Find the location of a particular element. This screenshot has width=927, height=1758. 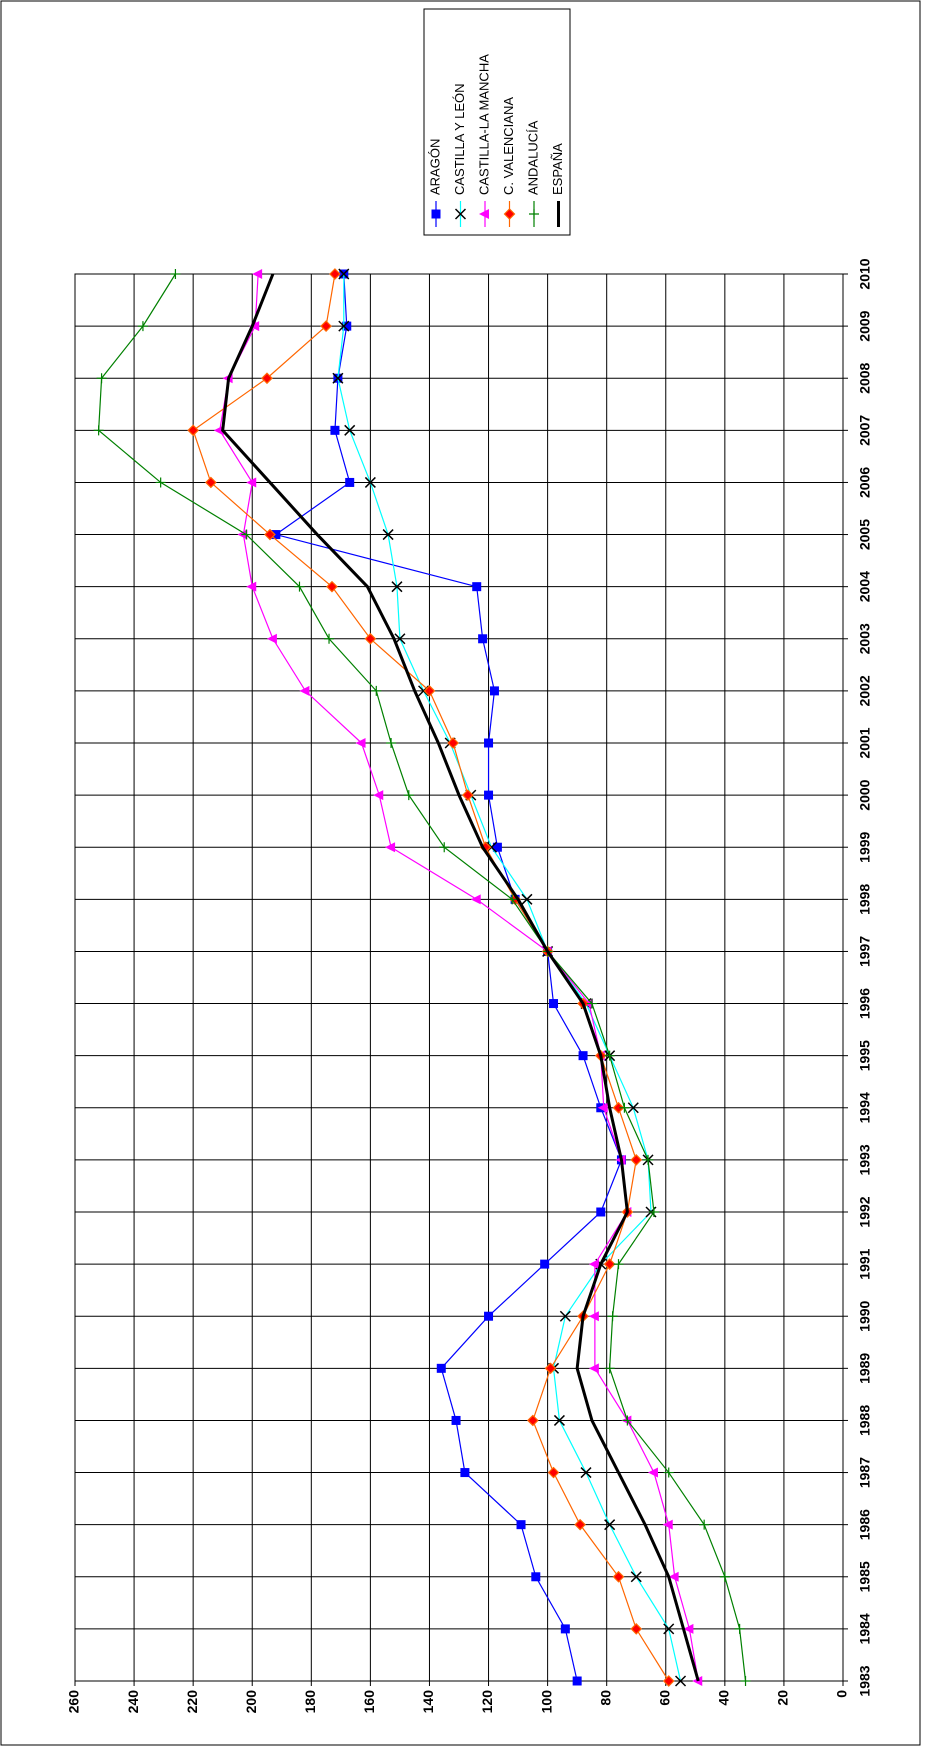

x-tick-label: 1987 is located at coordinates (865, 1472).